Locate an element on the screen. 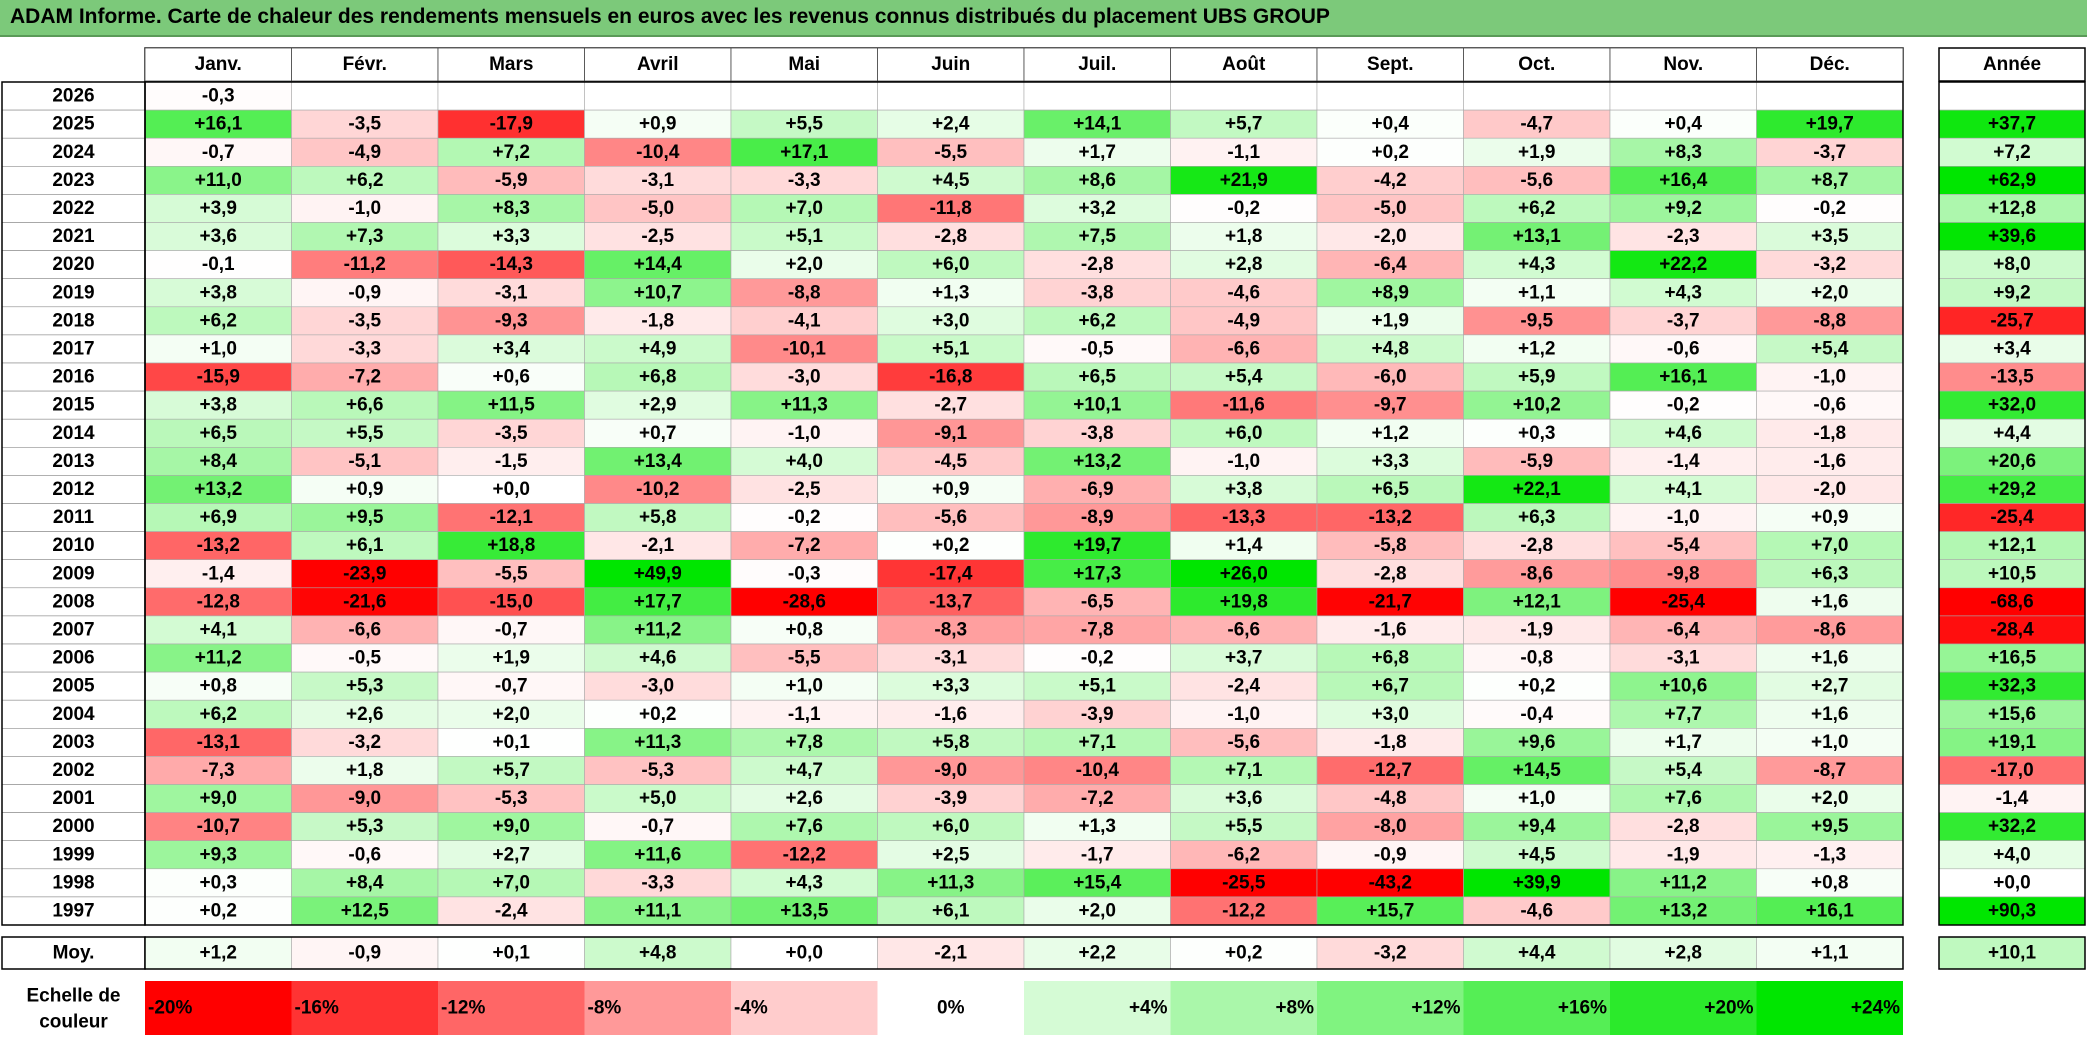 Image resolution: width=2087 pixels, height=1037 pixels. cell-value: -10,7 is located at coordinates (218, 826).